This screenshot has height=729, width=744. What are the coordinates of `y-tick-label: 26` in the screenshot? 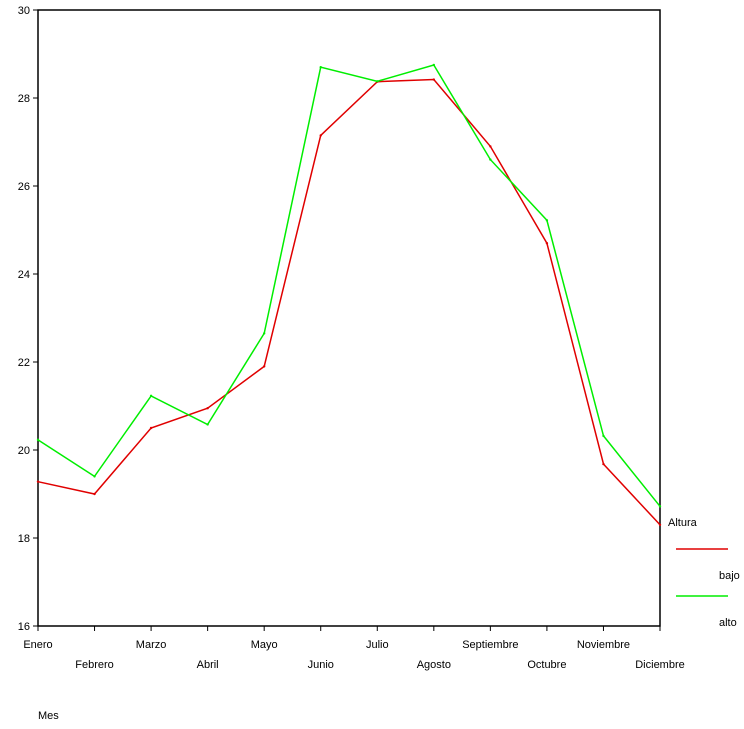 It's located at (24, 187).